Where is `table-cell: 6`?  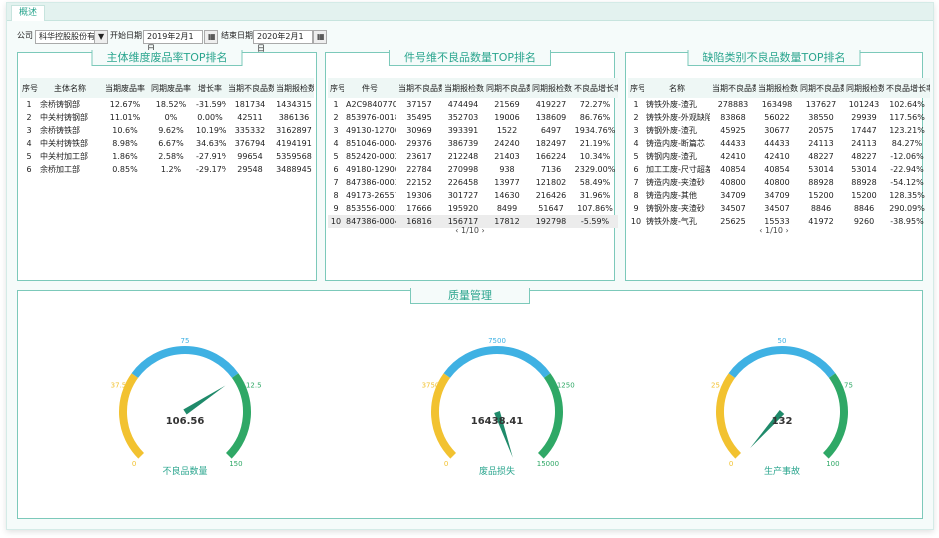 table-cell: 6 is located at coordinates (636, 169).